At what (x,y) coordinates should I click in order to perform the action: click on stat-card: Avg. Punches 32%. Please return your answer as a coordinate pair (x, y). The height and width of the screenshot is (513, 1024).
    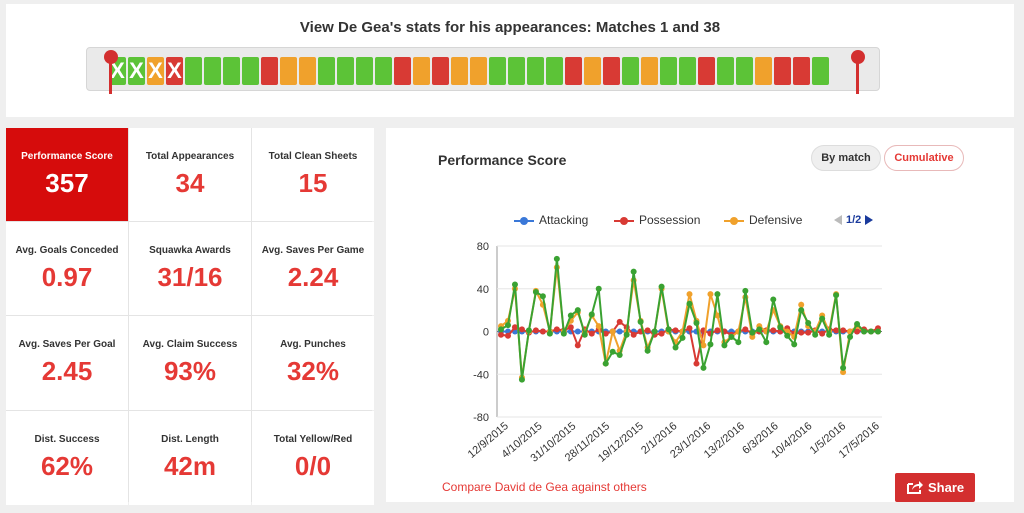
    Looking at the image, I should click on (313, 363).